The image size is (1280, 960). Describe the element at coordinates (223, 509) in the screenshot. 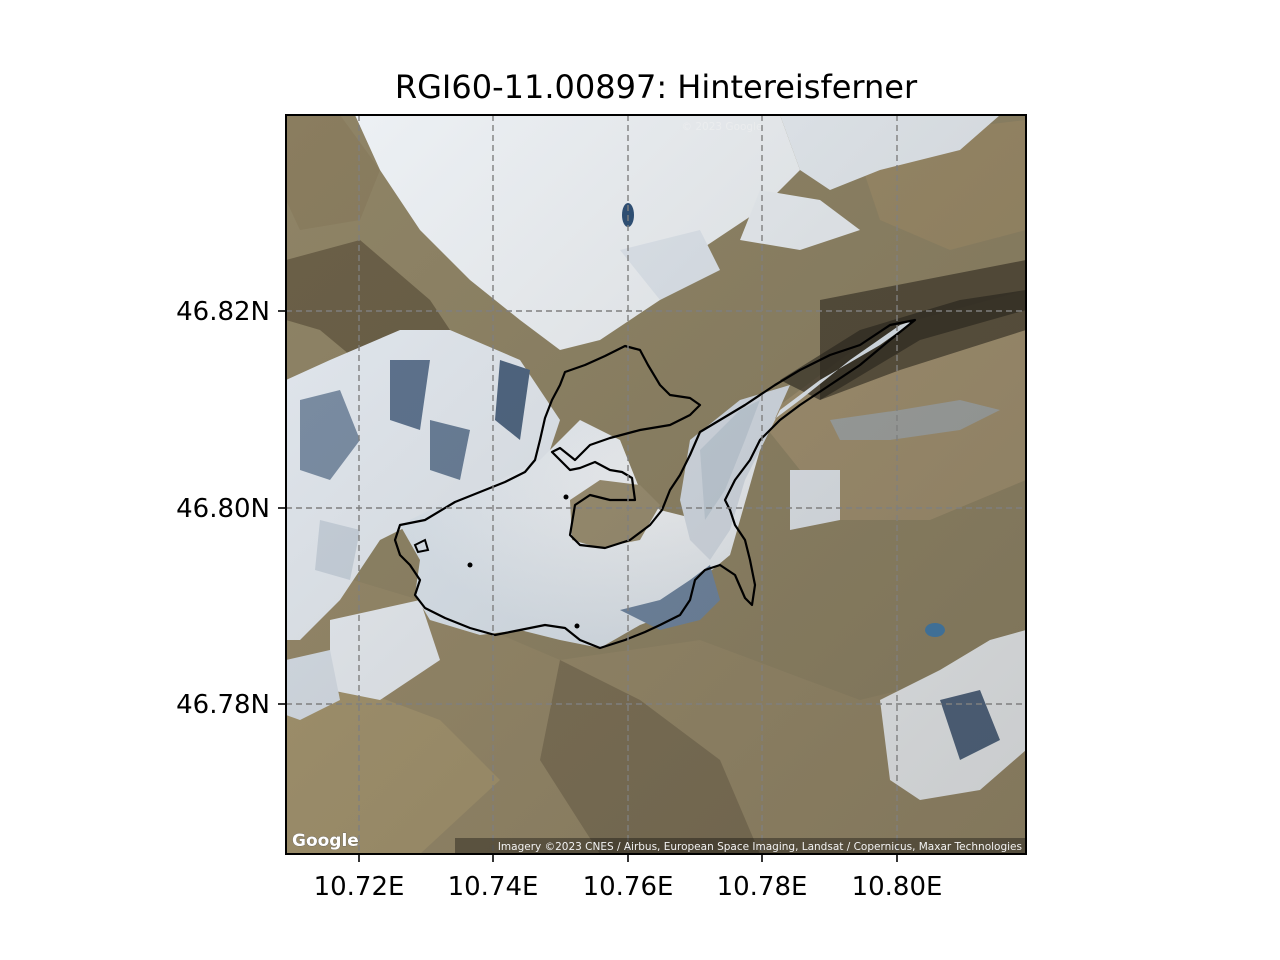

I see `y-tick-label: 46.80N` at that location.